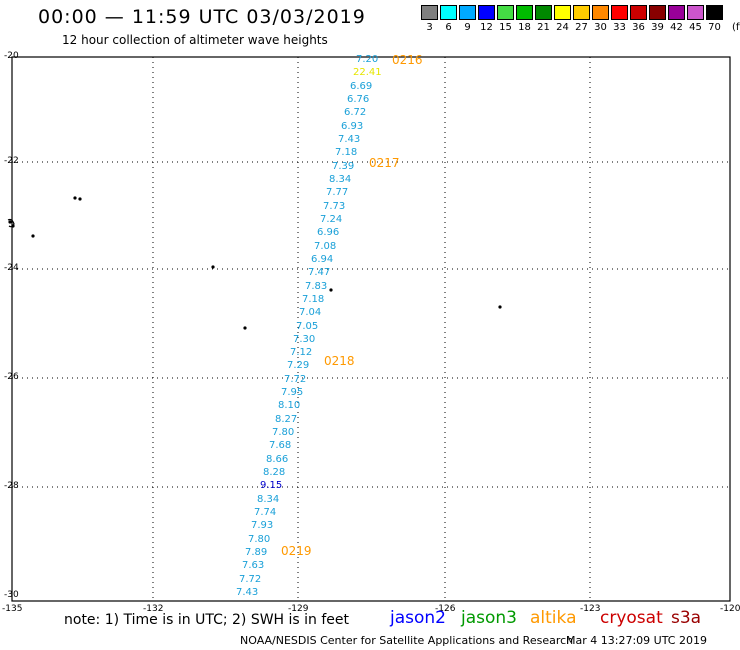 The image size is (740, 650). What do you see at coordinates (253, 566) in the screenshot?
I see `wave-height-label: 7.63` at bounding box center [253, 566].